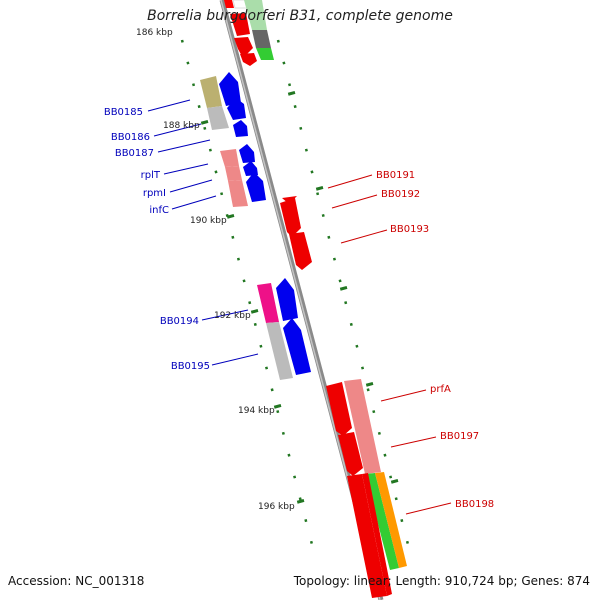 The image size is (600, 600). What do you see at coordinates (350, 181) in the screenshot?
I see `connector-BB0191` at bounding box center [350, 181].